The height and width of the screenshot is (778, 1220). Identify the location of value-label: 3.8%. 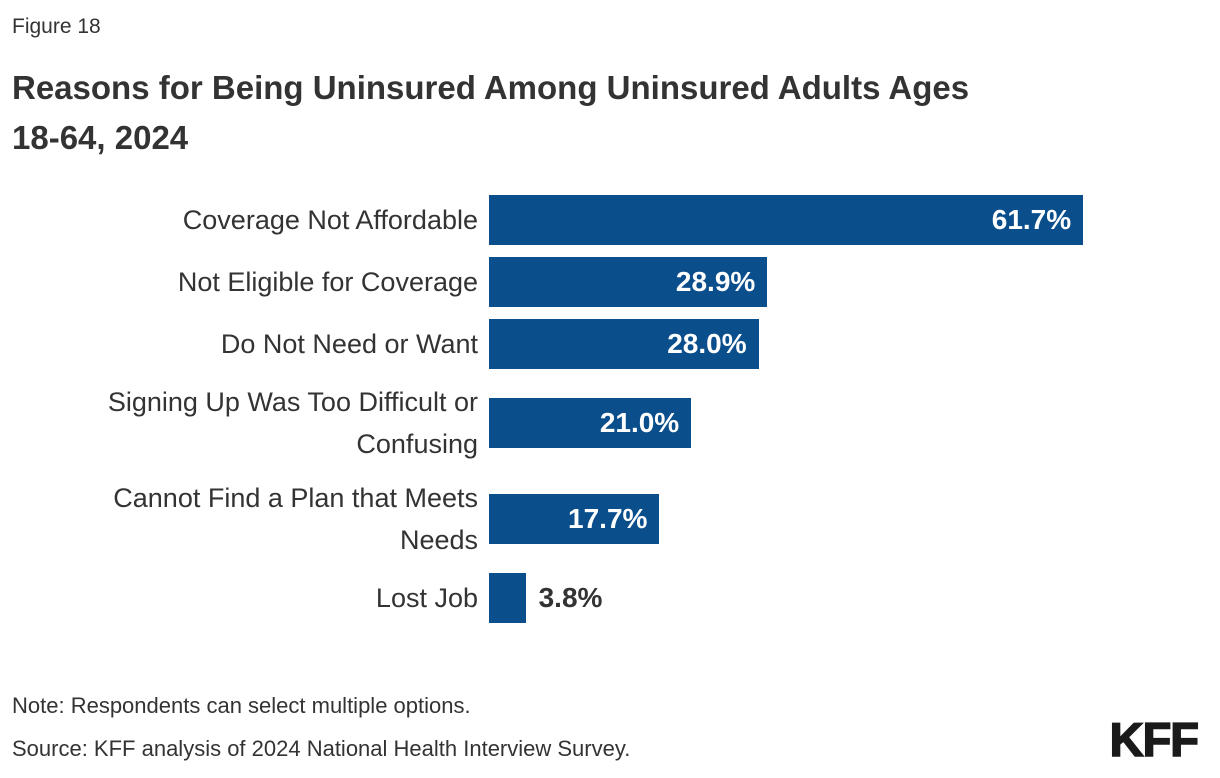
(570, 597).